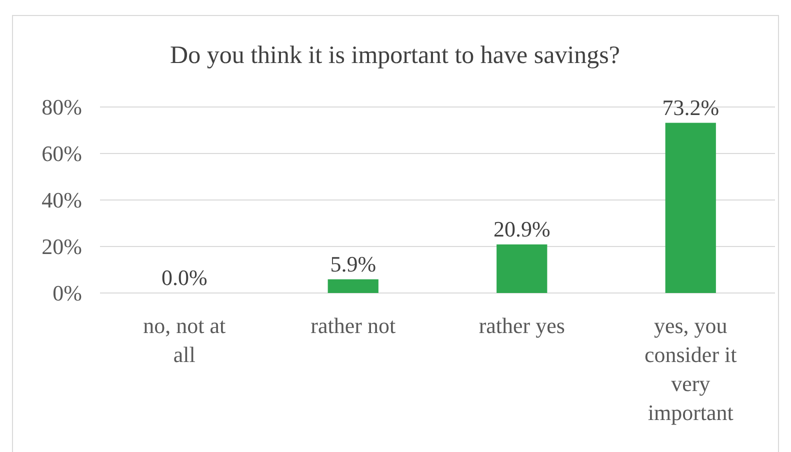 The image size is (791, 452). I want to click on x-tick-label: rather yes, so click(521, 325).